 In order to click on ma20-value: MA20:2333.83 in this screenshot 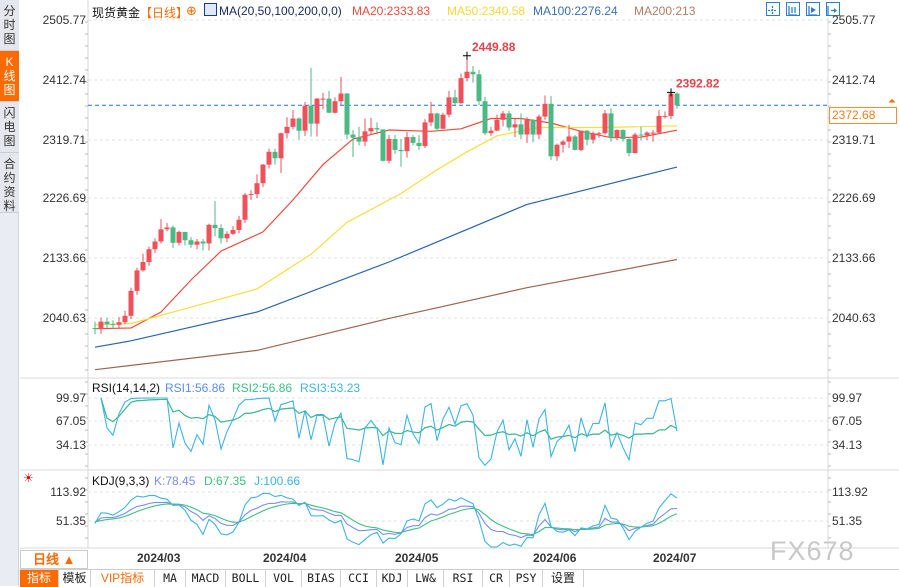, I will do `click(391, 11)`.